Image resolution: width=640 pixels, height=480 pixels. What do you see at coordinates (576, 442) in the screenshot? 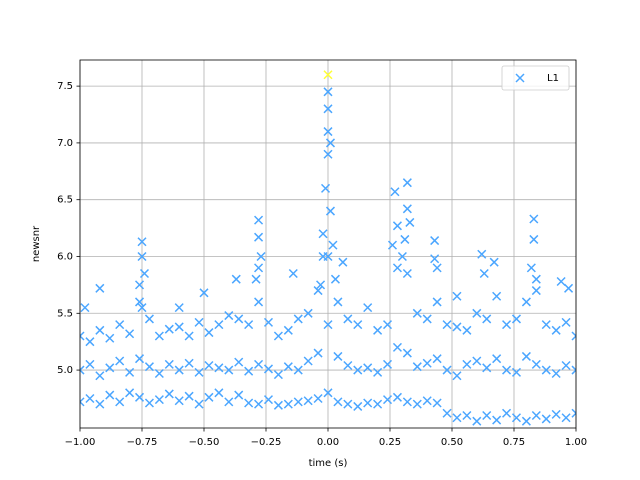
I see `x-tick-label: 1.00` at bounding box center [576, 442].